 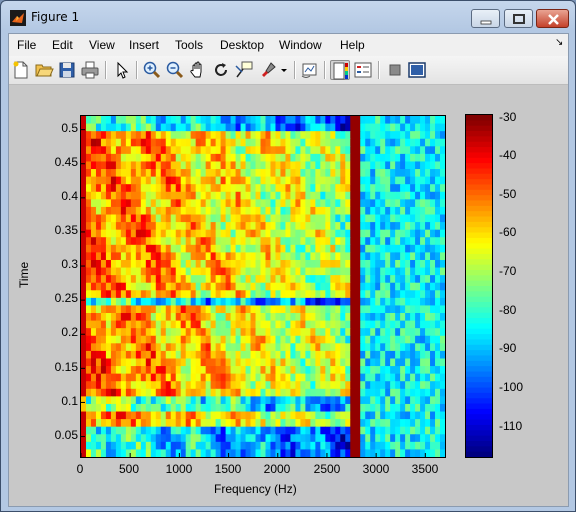 I want to click on brush-dropdown, so click(x=284, y=70).